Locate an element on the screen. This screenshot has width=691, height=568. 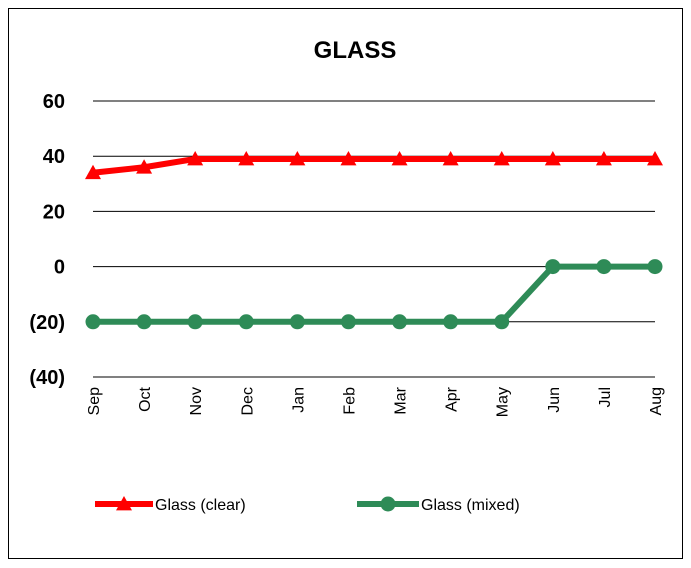
y-axis-tick-labels: 60 40 20 0 (20) (40) is located at coordinates (47, 240).